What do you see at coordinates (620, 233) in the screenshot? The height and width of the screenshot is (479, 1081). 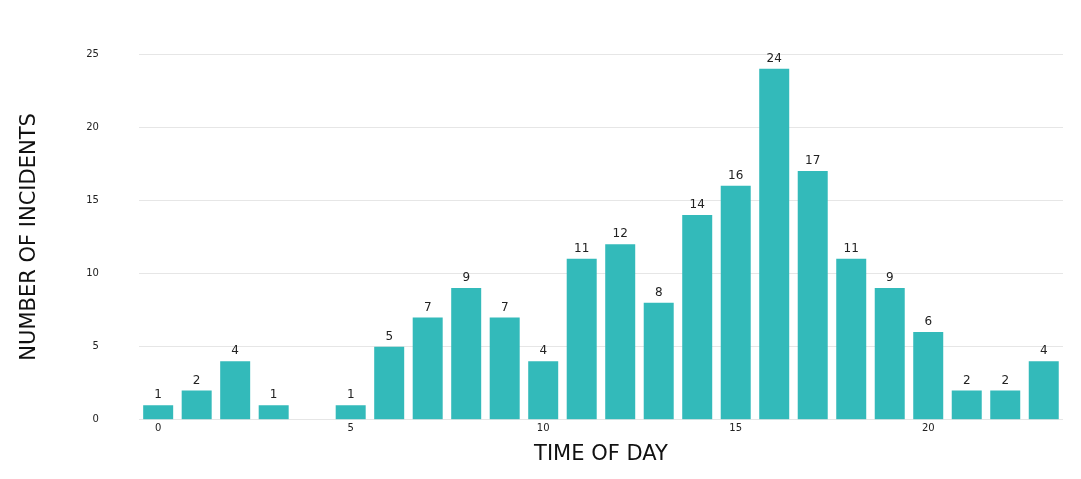 I see `data-label: 12` at bounding box center [620, 233].